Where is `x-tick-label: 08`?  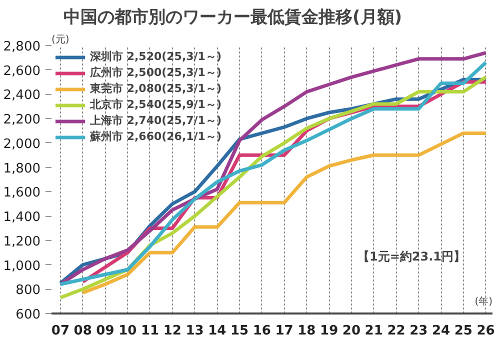
x-tick-label: 08 is located at coordinates (83, 330).